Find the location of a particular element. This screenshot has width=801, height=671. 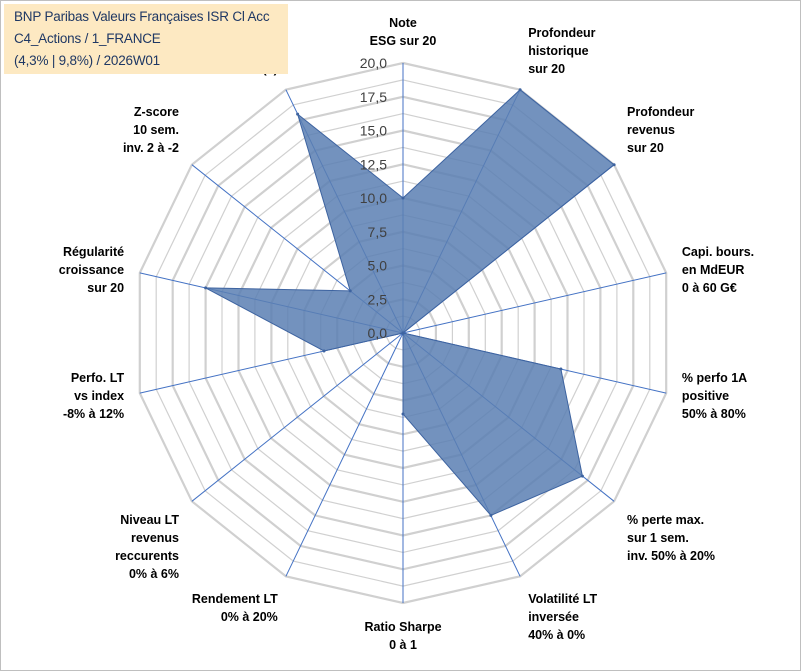

category-label: % perfo 1A positive 50% à 80% is located at coordinates (714, 396).